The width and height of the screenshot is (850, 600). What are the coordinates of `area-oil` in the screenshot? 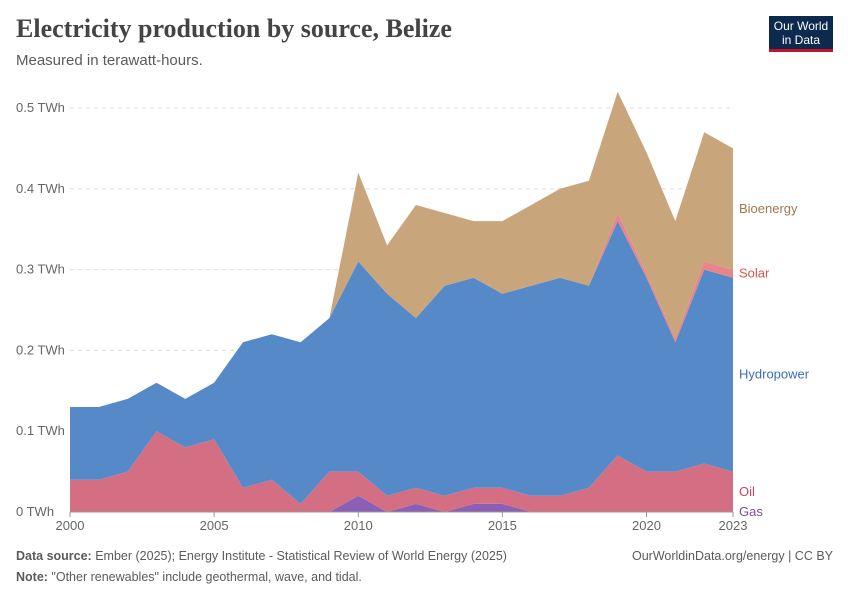 It's located at (401, 471).